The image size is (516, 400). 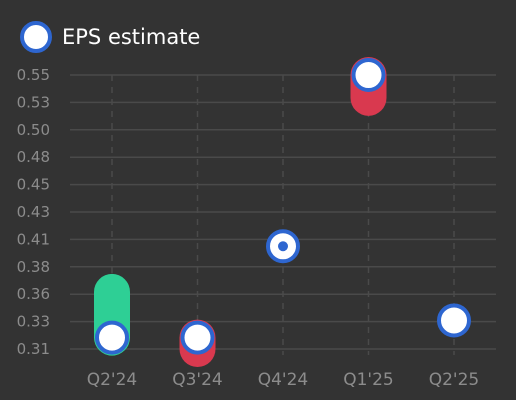 I want to click on y-tick-label: 0.41, so click(x=33, y=239).